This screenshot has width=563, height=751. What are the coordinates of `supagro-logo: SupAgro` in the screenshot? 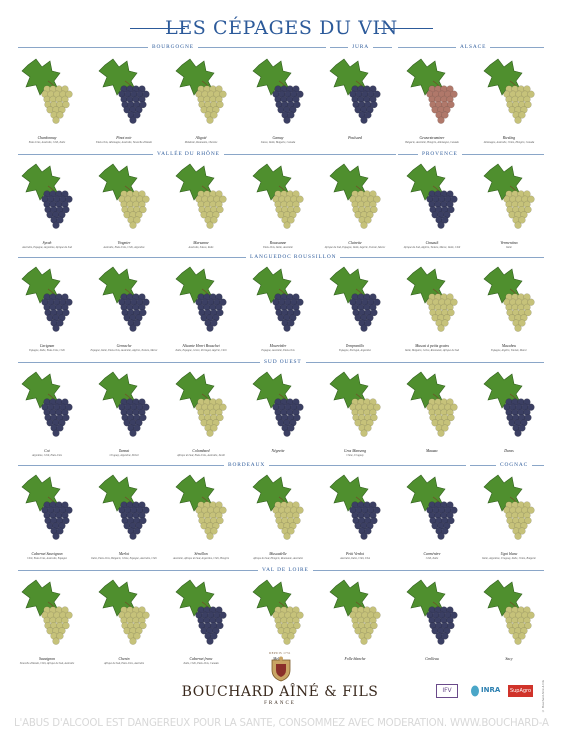 It's located at (520, 691).